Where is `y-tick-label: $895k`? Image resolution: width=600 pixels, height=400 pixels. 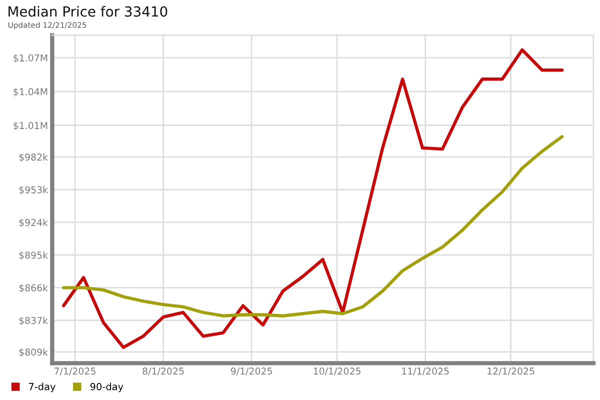
y-tick-label: $895k is located at coordinates (33, 255).